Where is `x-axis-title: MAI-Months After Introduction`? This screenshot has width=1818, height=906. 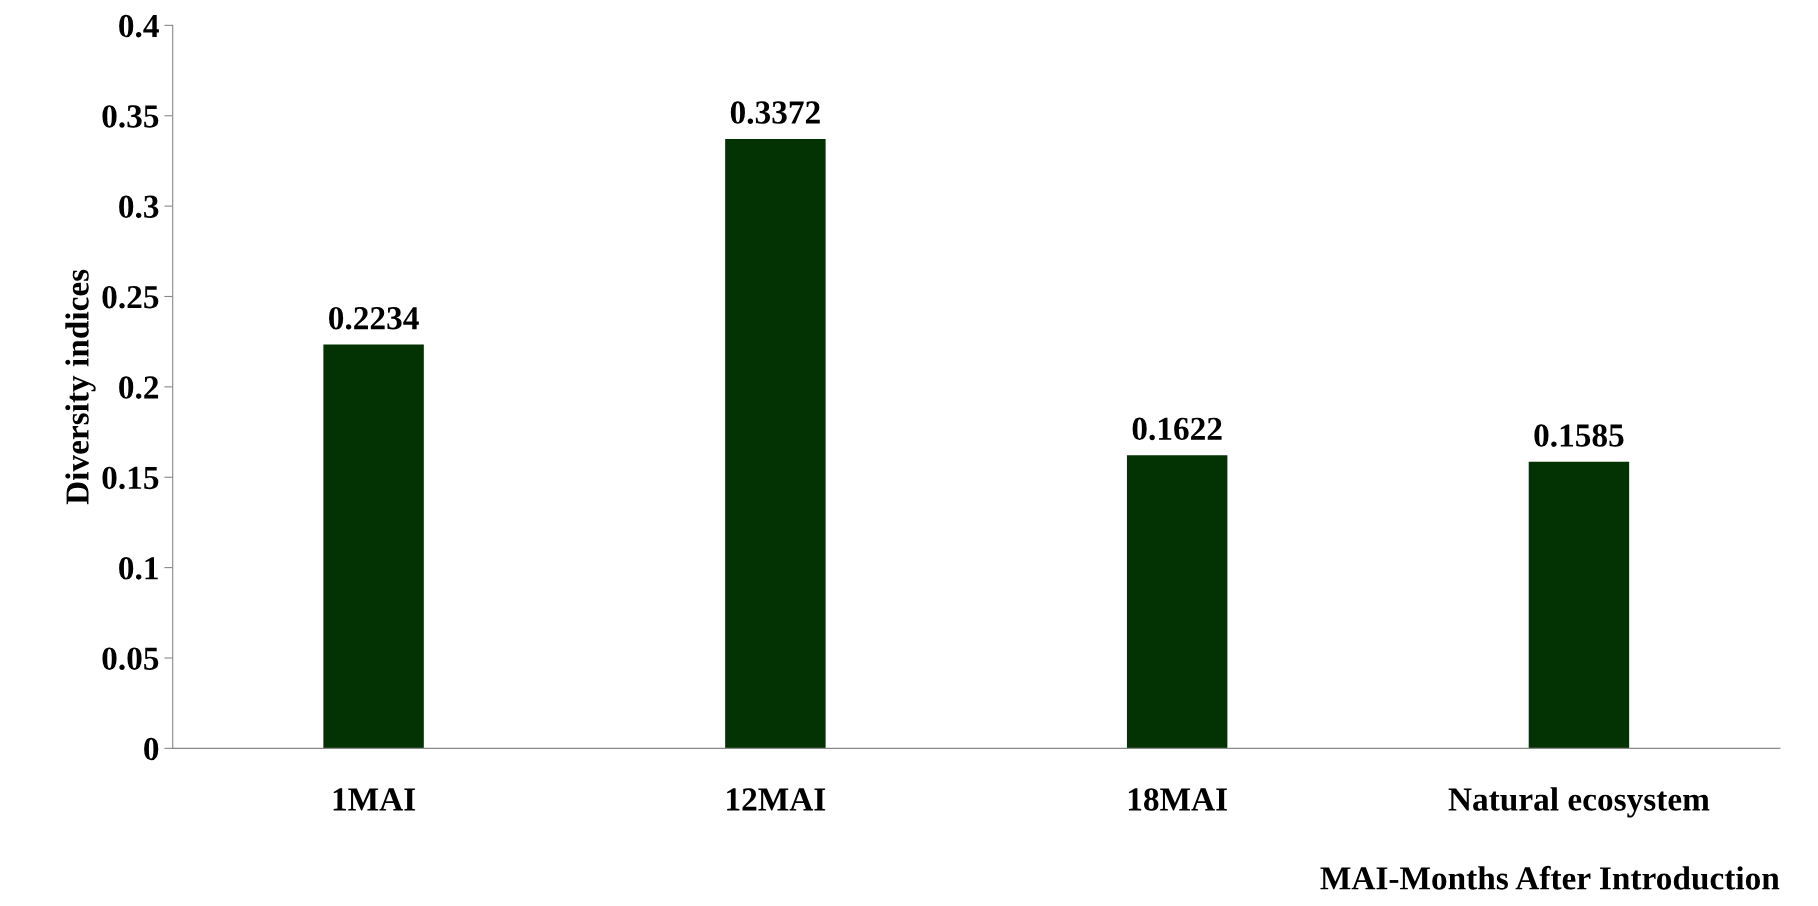
x-axis-title: MAI-Months After Introduction is located at coordinates (1550, 877).